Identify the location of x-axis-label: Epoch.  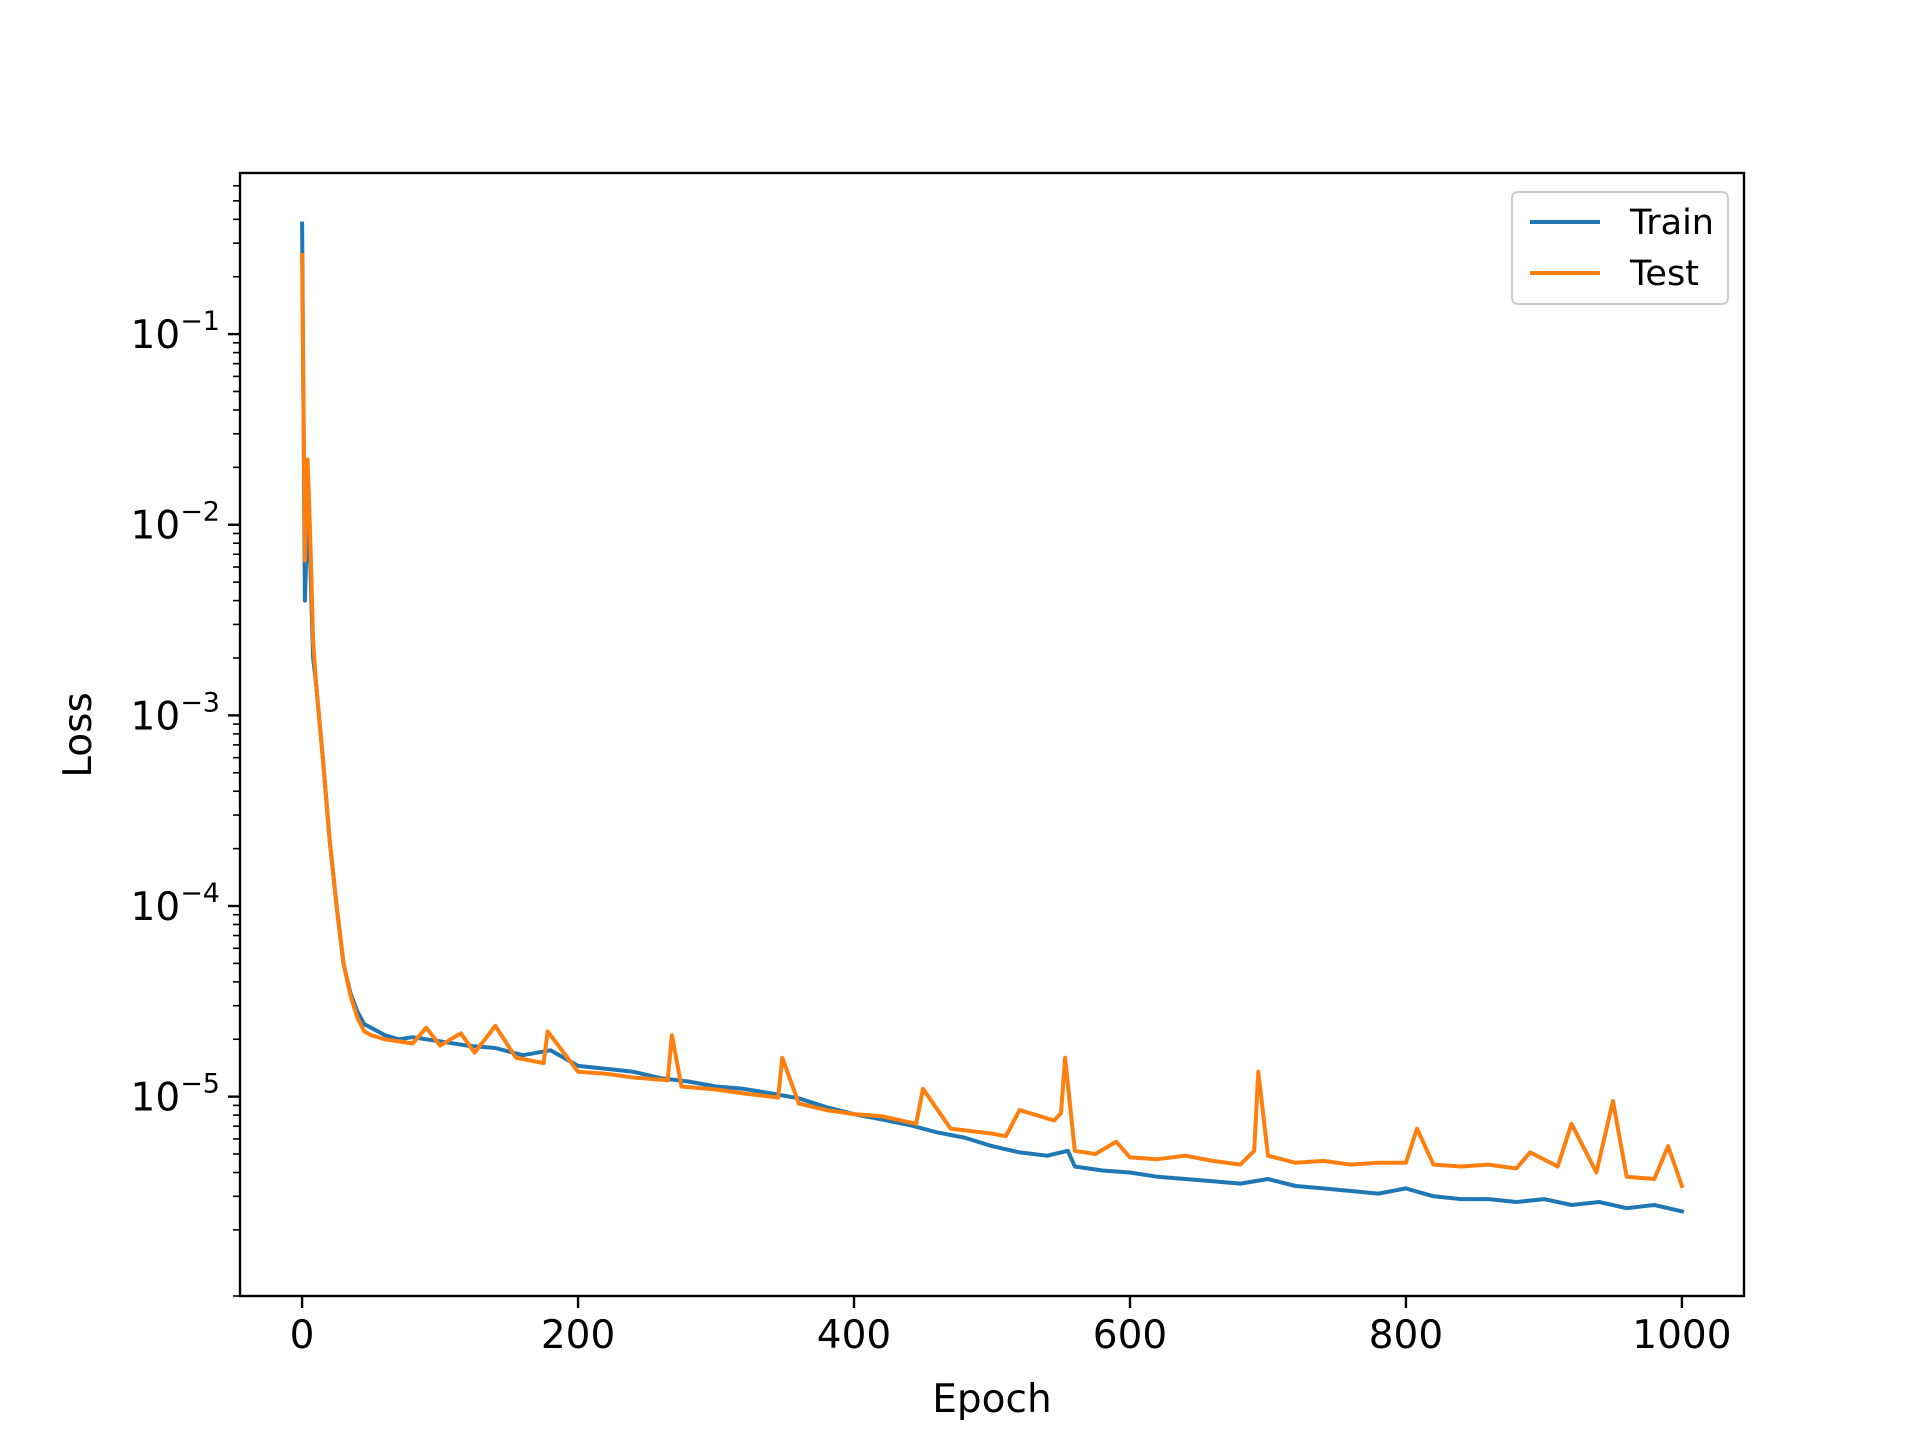
(991, 1399).